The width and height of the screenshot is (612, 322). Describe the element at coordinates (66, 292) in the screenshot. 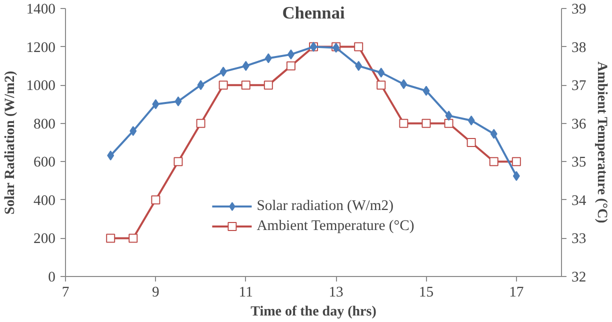

I see `x-tick-label: 7` at that location.